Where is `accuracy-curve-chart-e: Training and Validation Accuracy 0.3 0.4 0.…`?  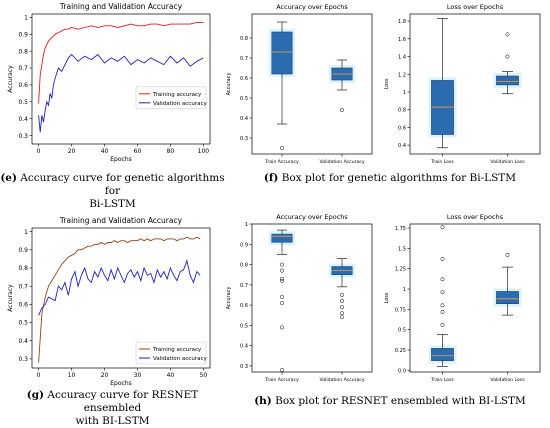 accuracy-curve-chart-e: Training and Validation Accuracy 0.3 0.4 0.… is located at coordinates (109, 82).